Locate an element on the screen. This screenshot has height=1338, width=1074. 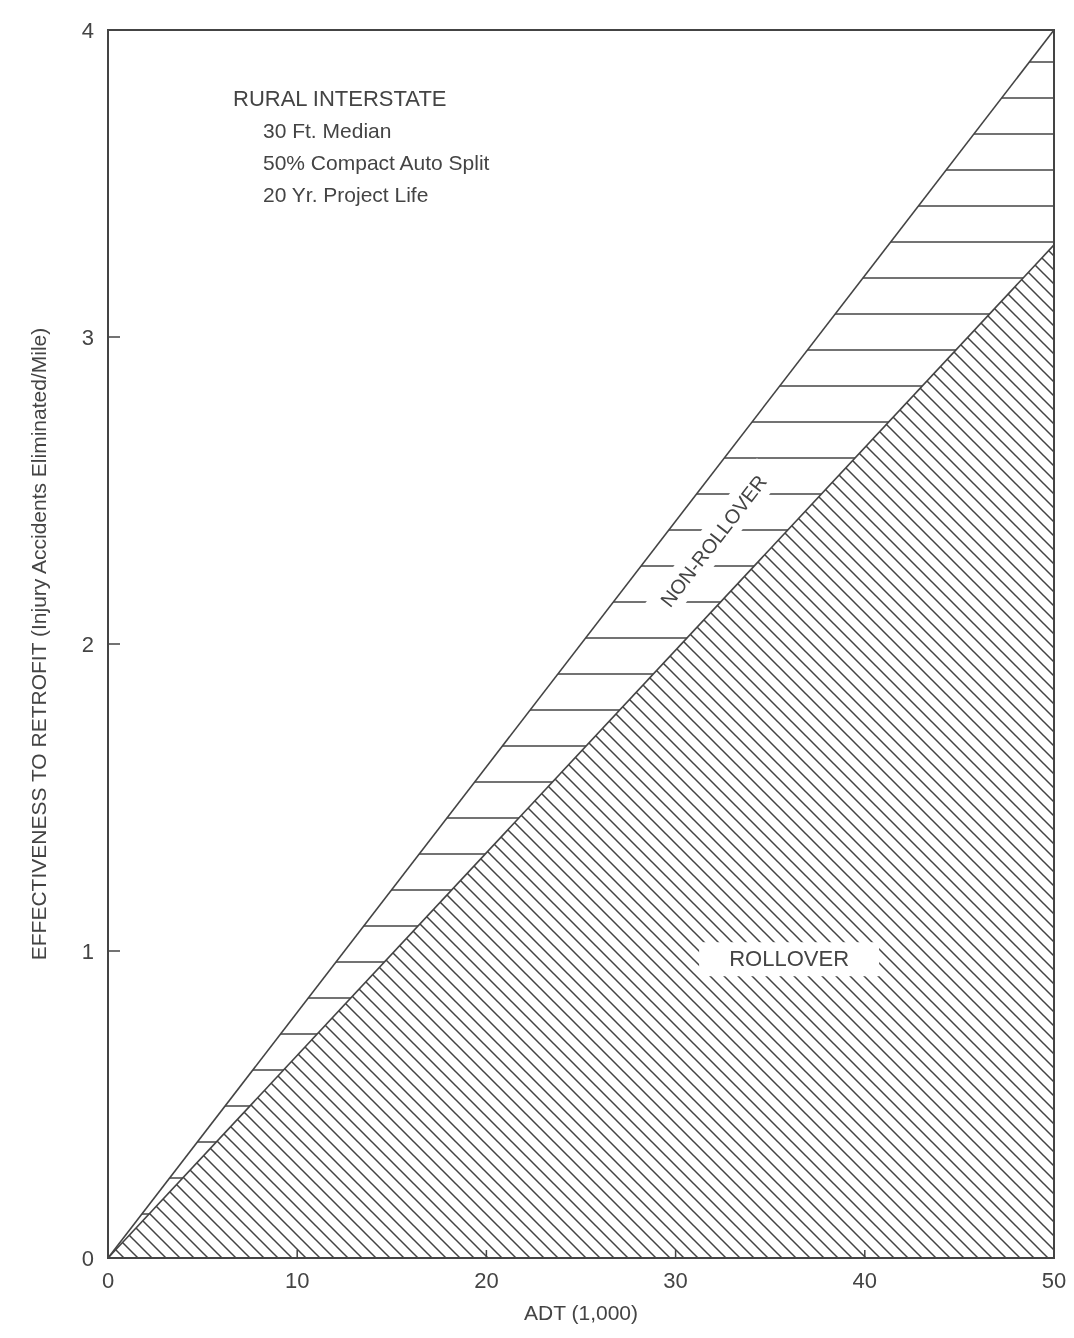
x-axis-title: ADT (1,000) is located at coordinates (581, 1312).